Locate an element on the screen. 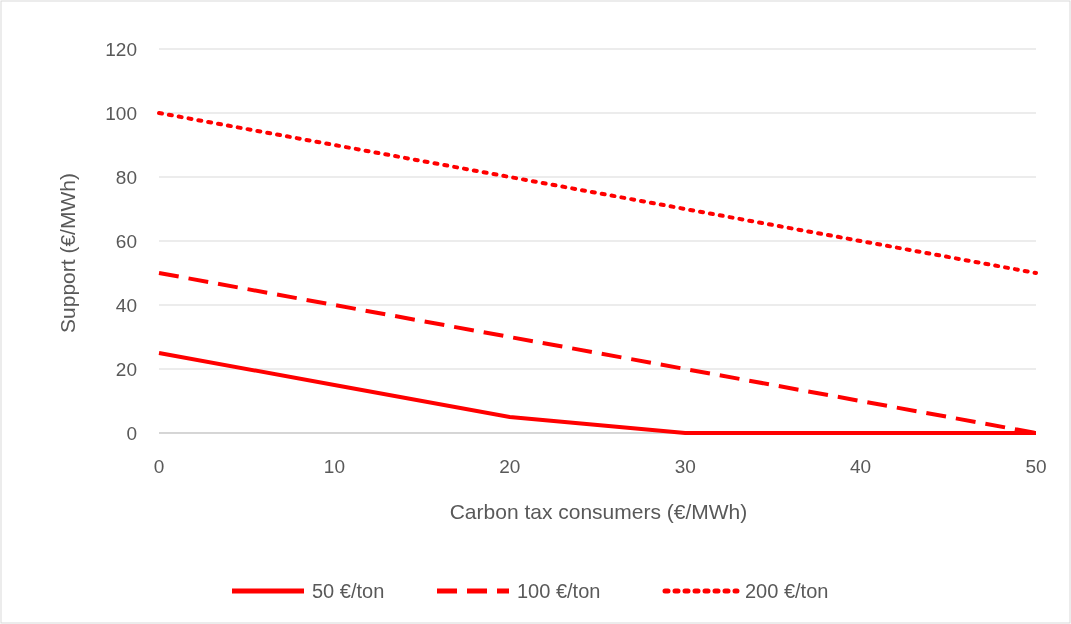 The width and height of the screenshot is (1071, 624). y-tick-label: 60 is located at coordinates (126, 241).